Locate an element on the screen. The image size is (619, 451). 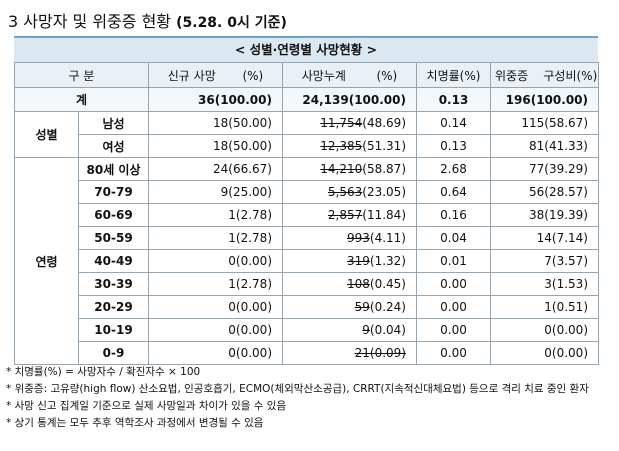
row-cum-deaths: 14,210(58.87) is located at coordinates (349, 169).